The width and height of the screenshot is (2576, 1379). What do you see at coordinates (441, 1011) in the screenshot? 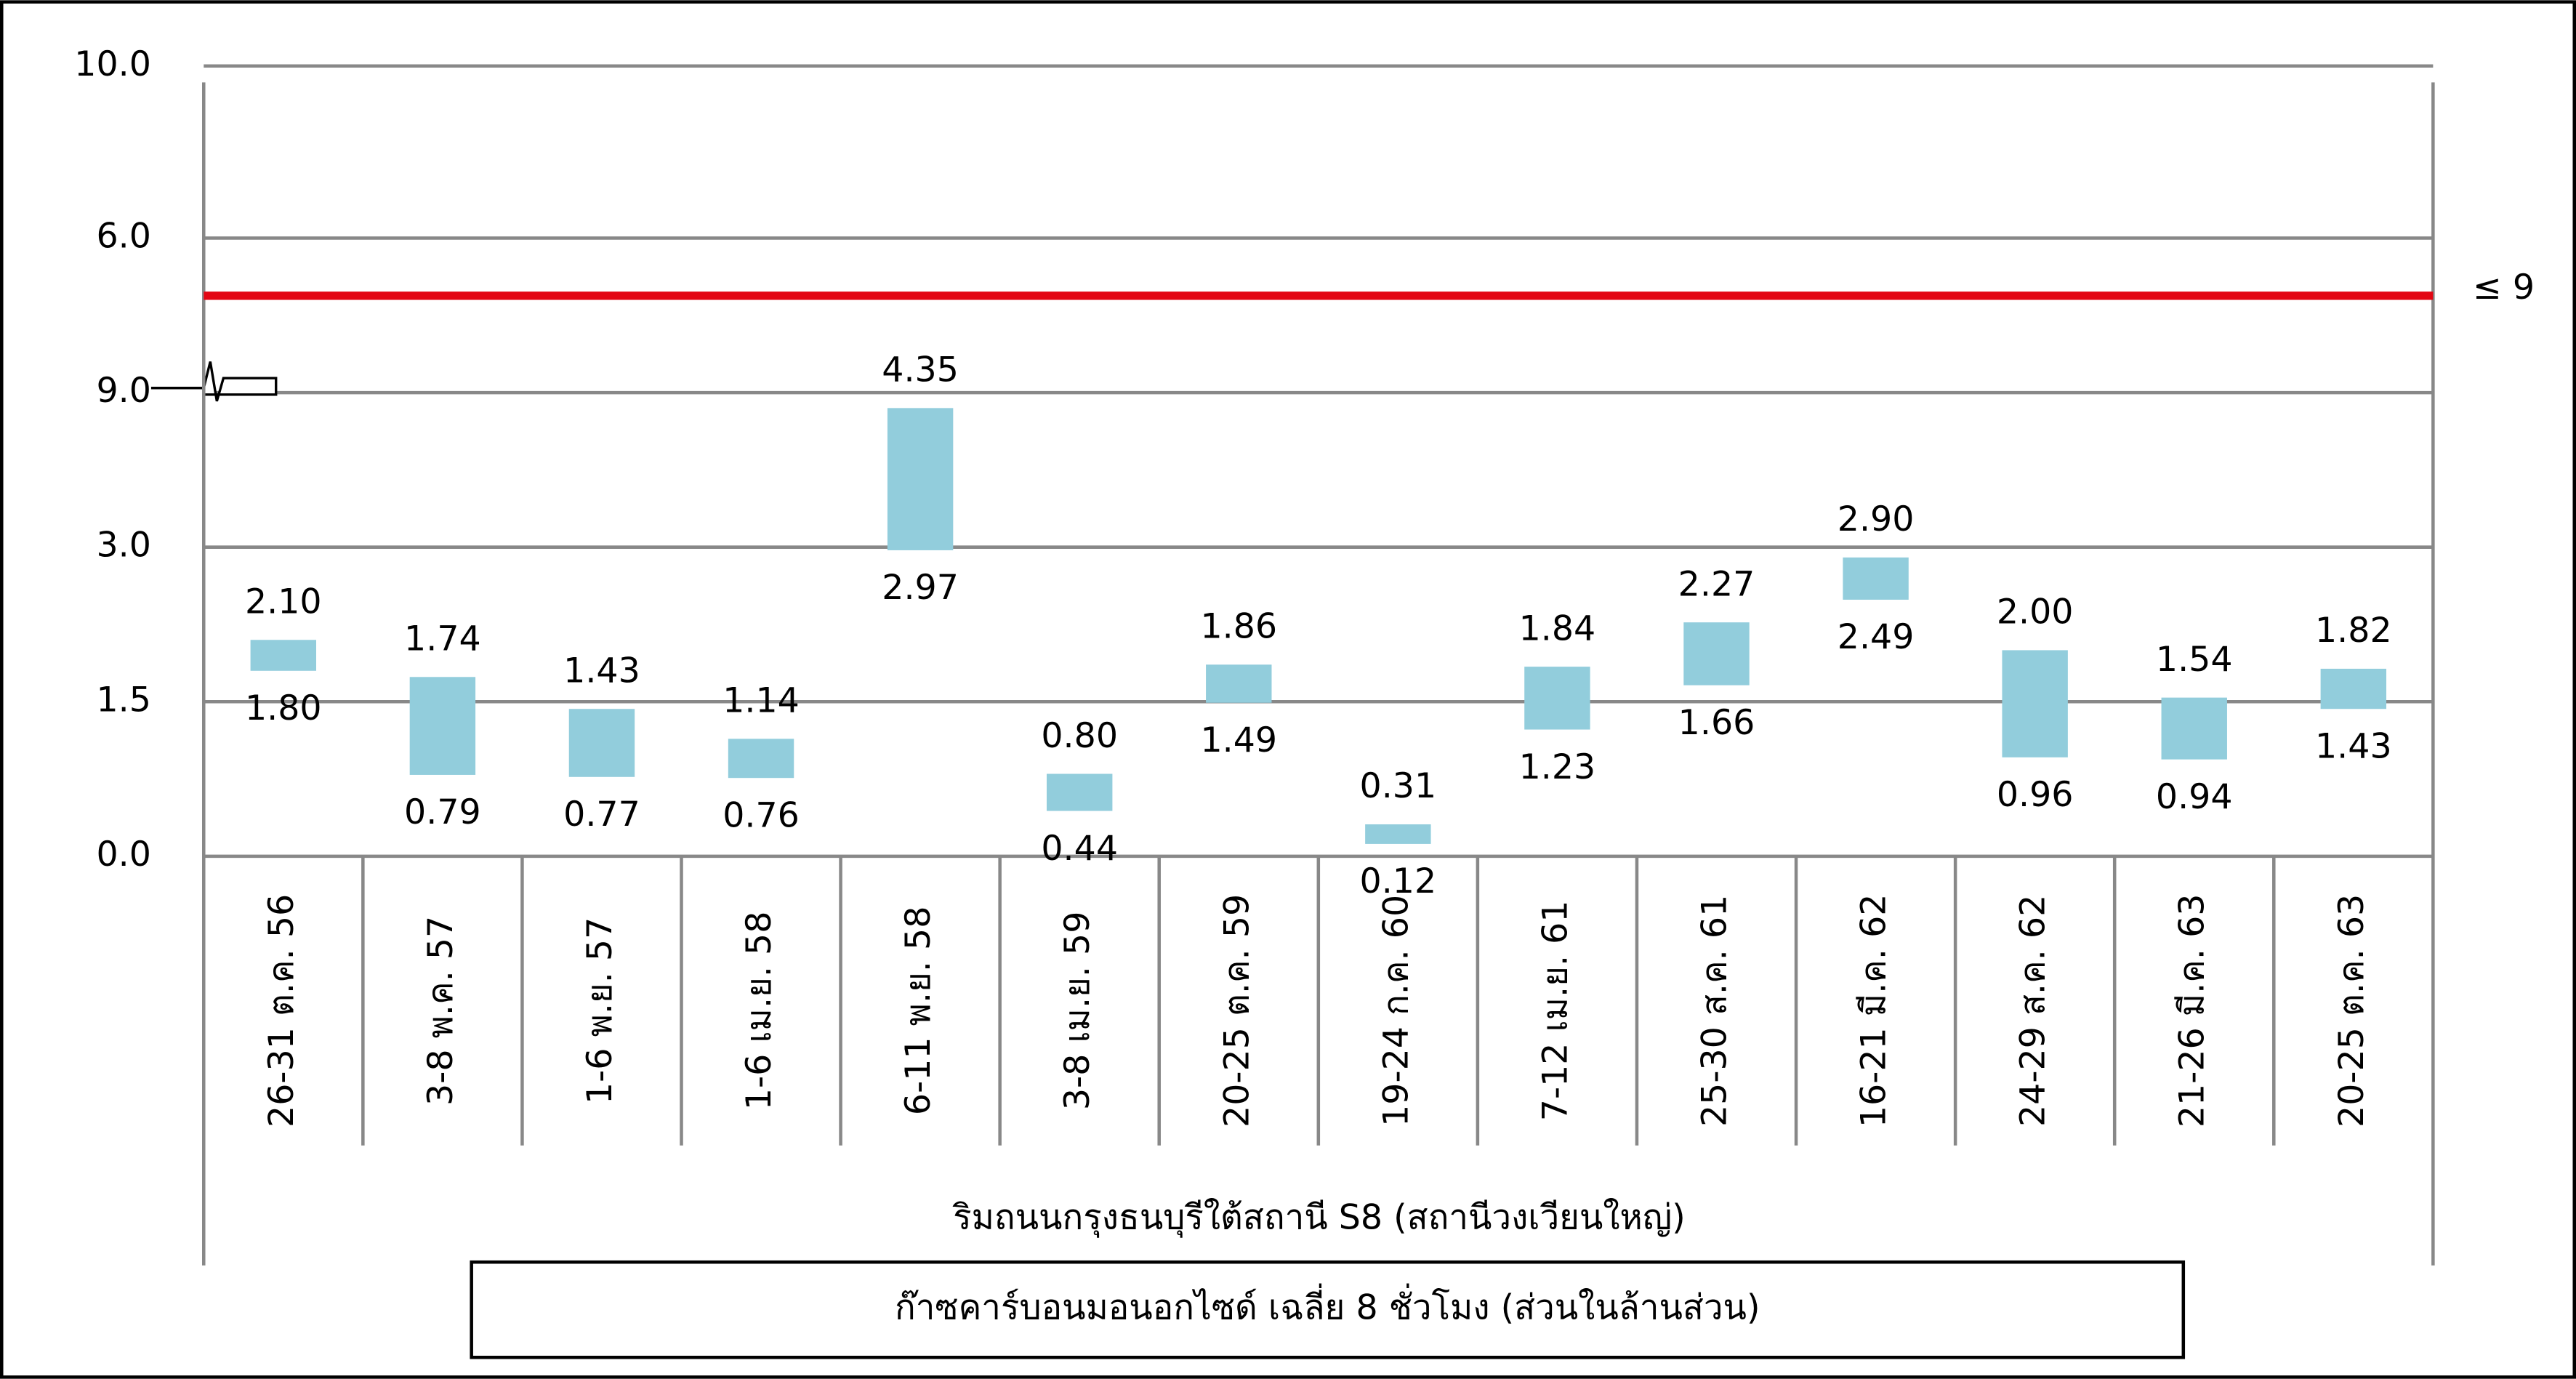
I see `x-tick-label: 3-8 พ.ค. 57` at bounding box center [441, 1011].